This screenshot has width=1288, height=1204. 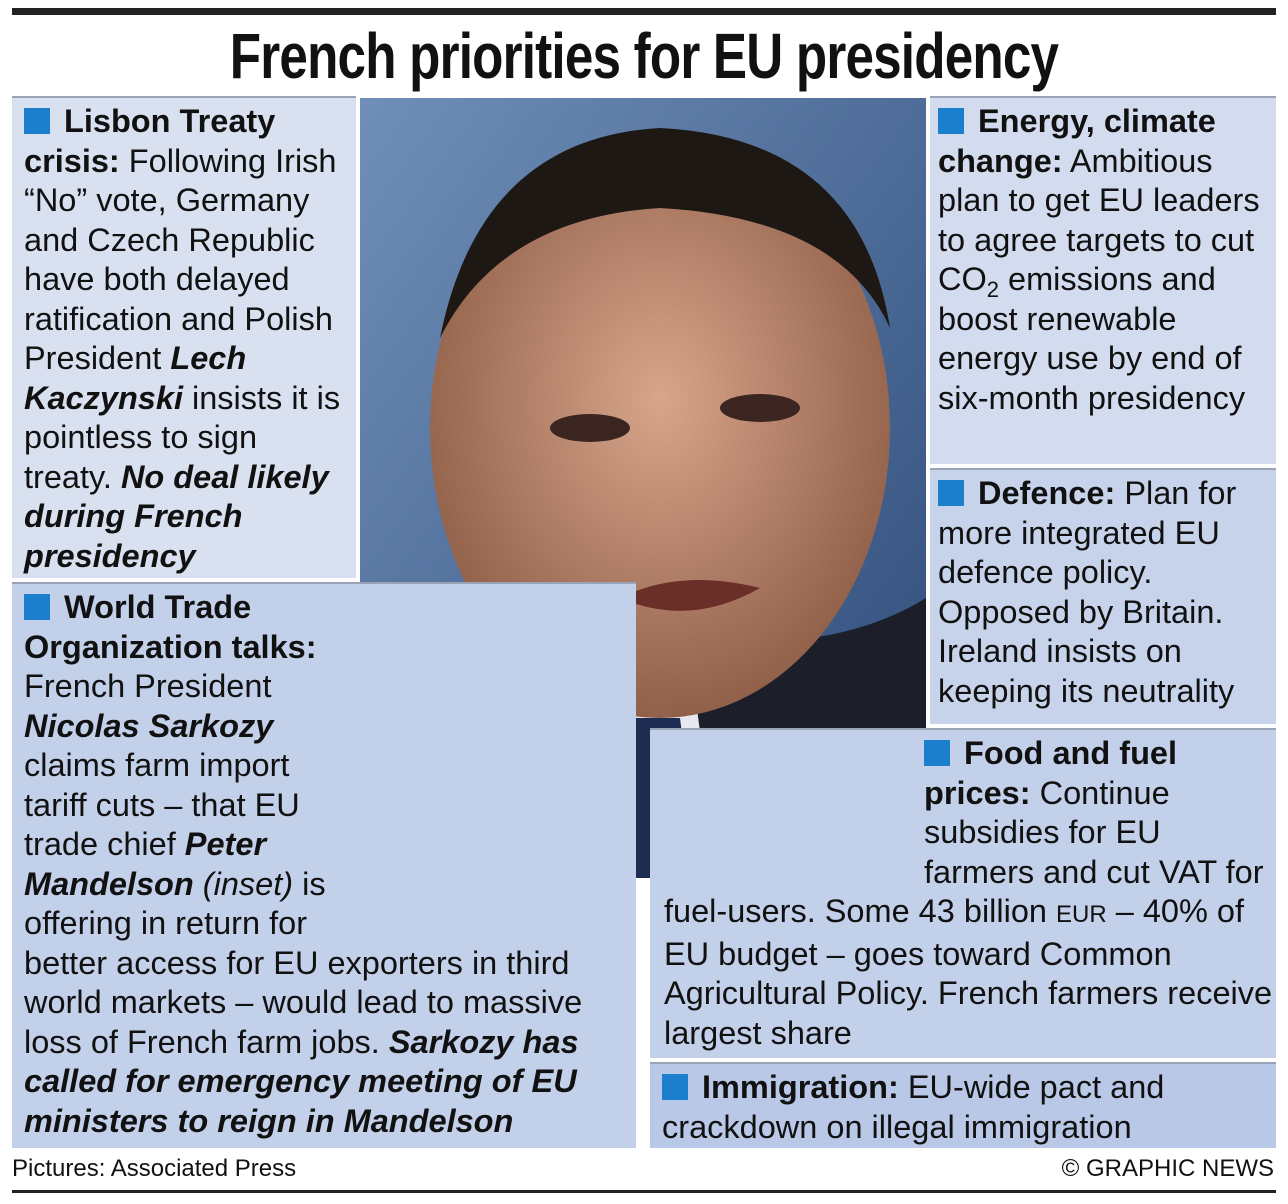 What do you see at coordinates (1081, 914) in the screenshot?
I see `currency: EUR` at bounding box center [1081, 914].